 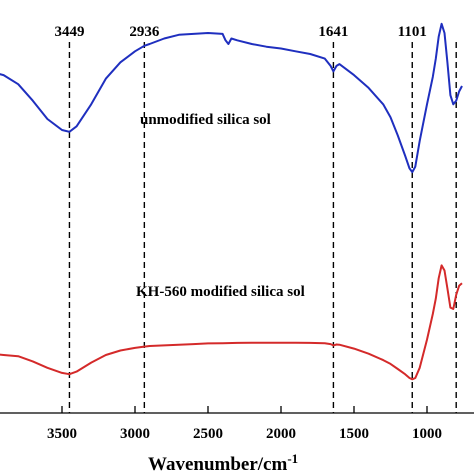 I want to click on x-axis-title-main: Wavenumber/cm, so click(x=217, y=464).